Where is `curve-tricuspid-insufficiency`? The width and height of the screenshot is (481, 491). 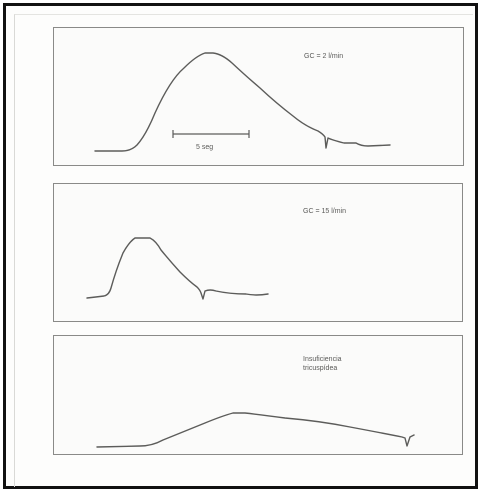
curve-tricuspid-insufficiency is located at coordinates (255, 430).